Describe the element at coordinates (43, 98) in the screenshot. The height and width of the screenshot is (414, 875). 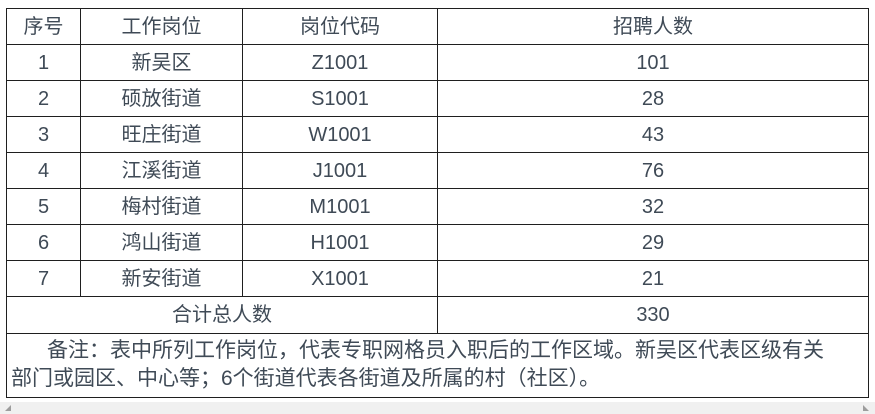
I see `cell-seq: 2` at that location.